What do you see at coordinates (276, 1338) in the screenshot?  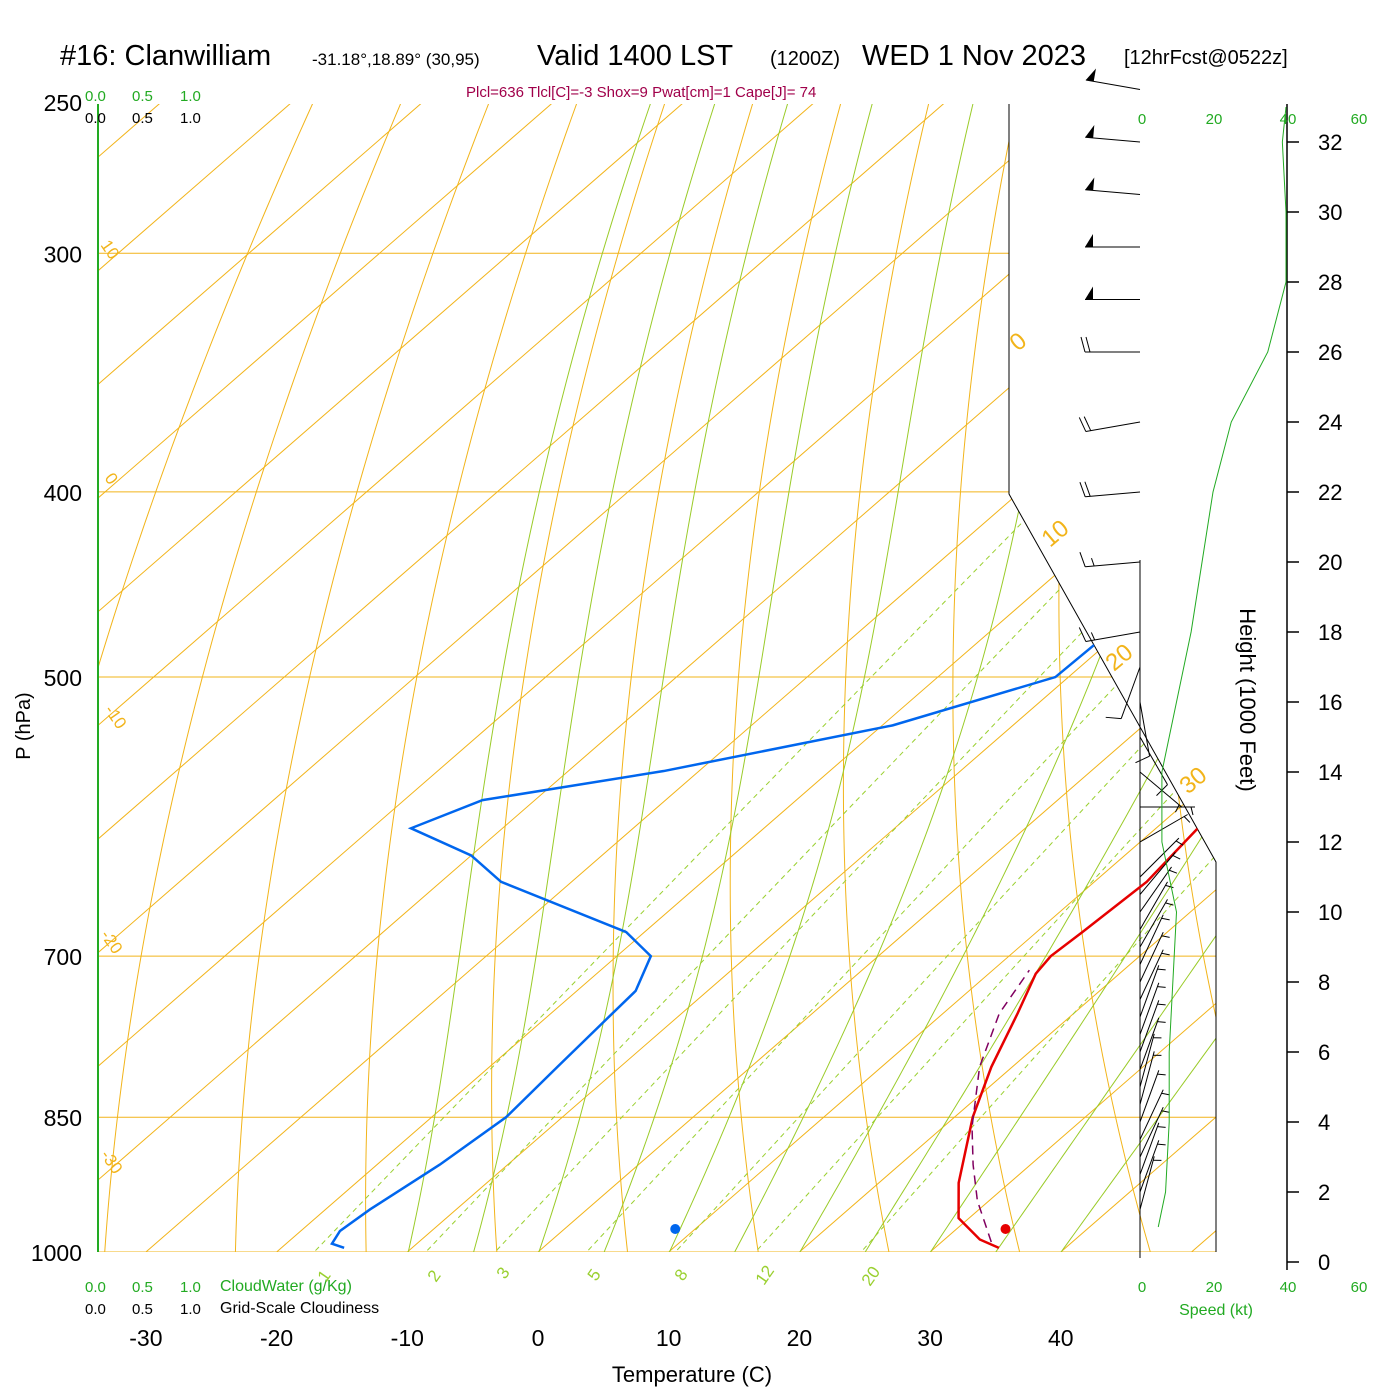 I see `temperature-tick-label: -20` at bounding box center [276, 1338].